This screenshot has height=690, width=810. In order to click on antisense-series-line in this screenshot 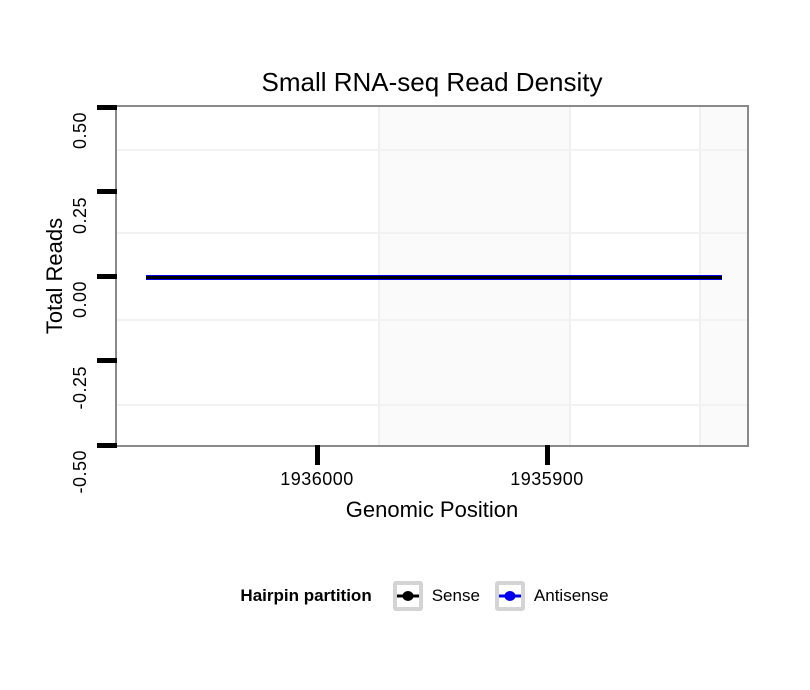, I will do `click(434, 277)`.